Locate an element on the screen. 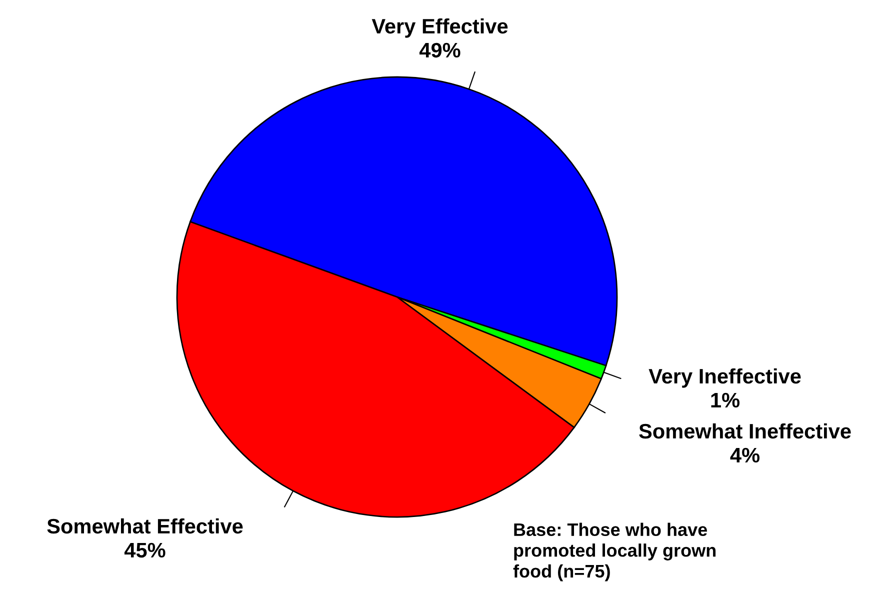  data-label: 45% is located at coordinates (145, 550).